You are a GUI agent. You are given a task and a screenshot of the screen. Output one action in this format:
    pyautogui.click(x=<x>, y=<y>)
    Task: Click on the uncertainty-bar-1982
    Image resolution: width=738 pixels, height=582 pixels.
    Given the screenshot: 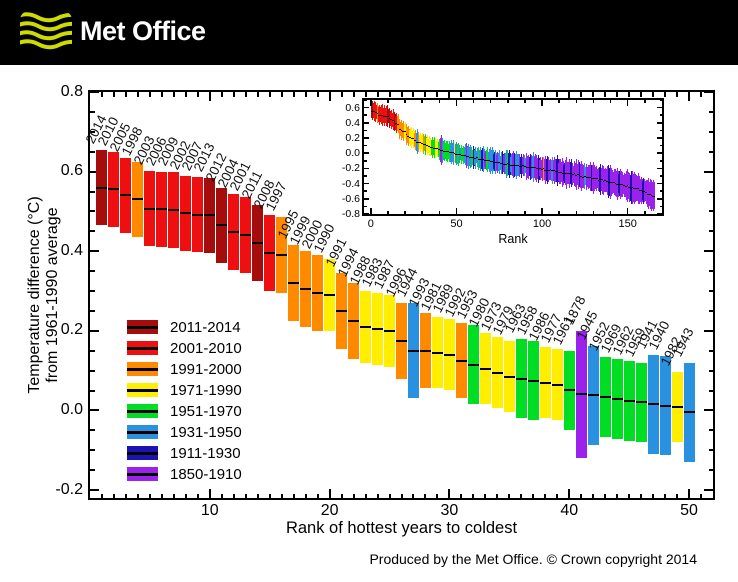 What is the action you would take?
    pyautogui.click(x=677, y=407)
    